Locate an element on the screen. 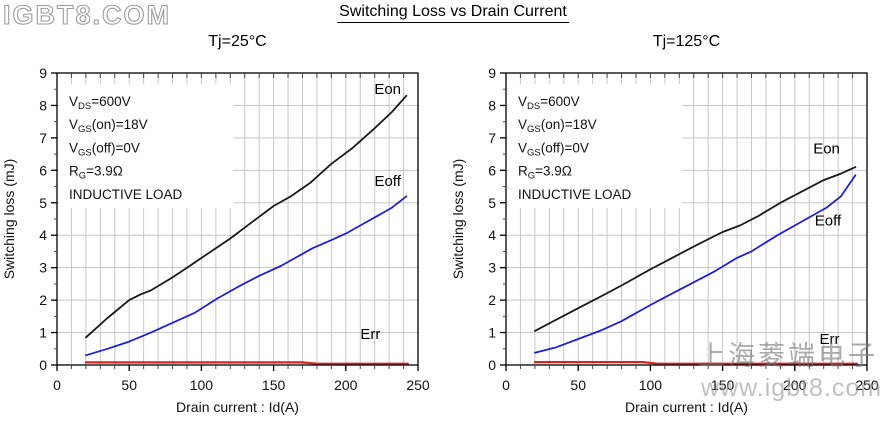 The width and height of the screenshot is (885, 423). watermark-igbt8-text: IGBT8.COM is located at coordinates (87, 15).